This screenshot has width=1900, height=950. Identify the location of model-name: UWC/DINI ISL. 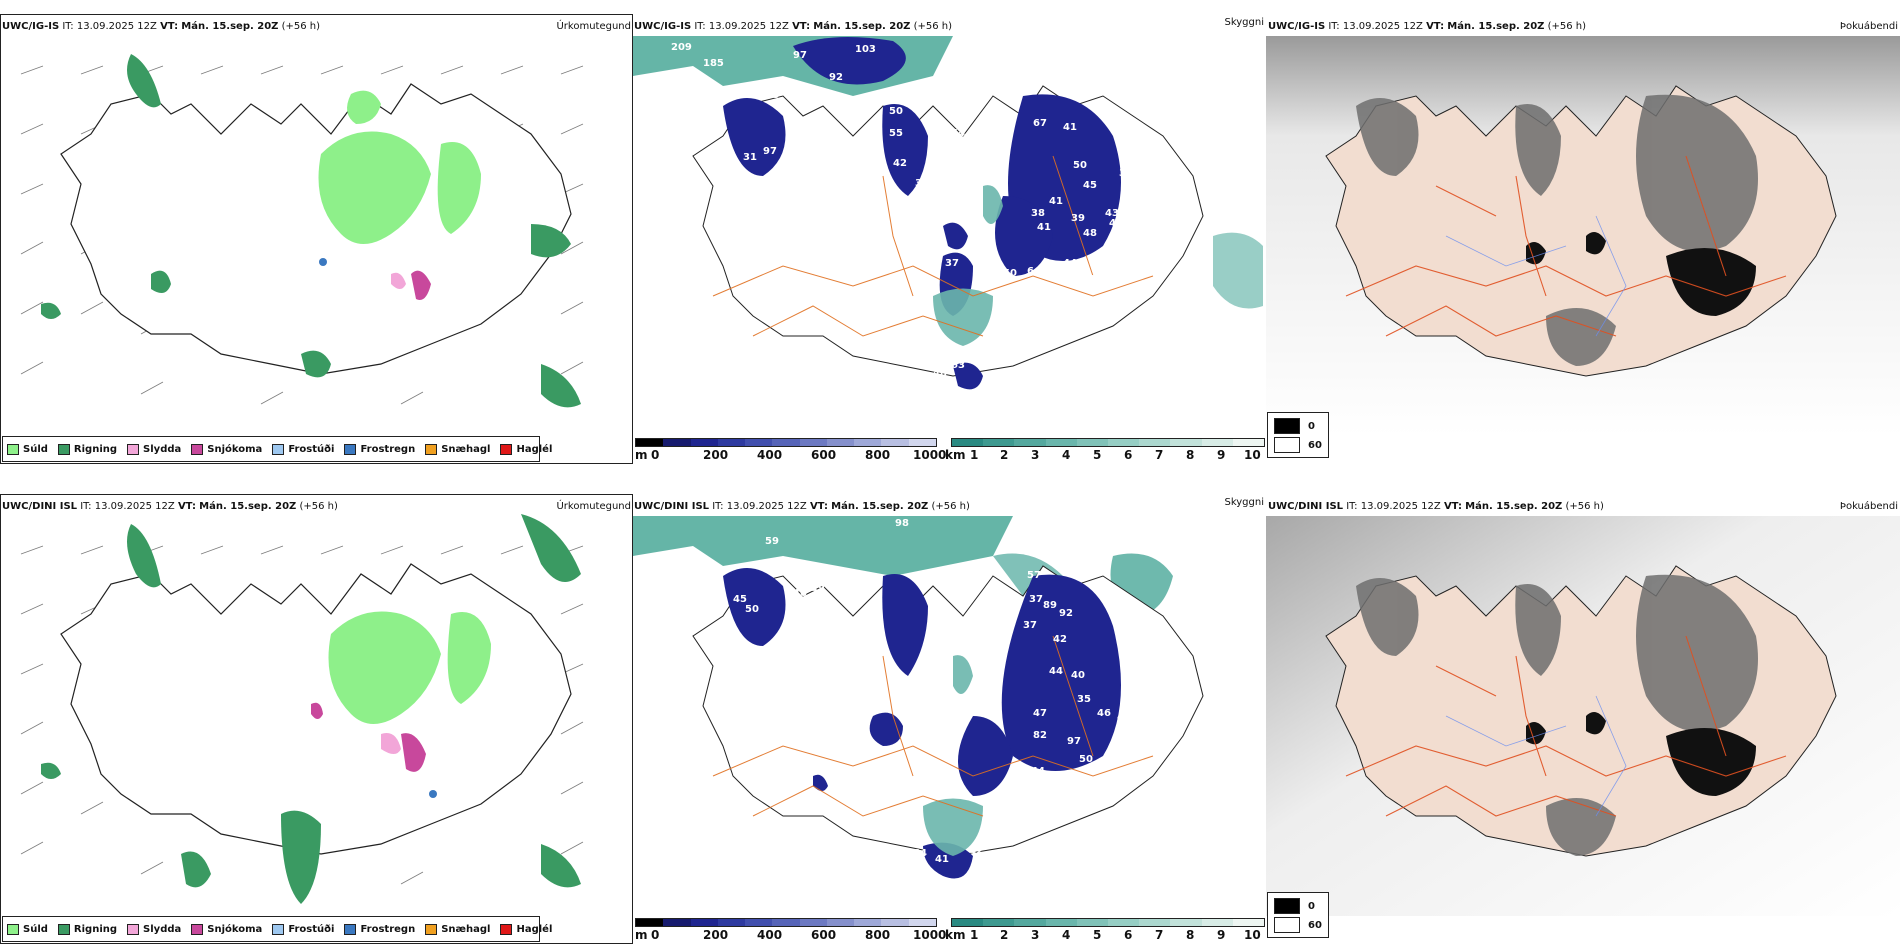
(672, 506).